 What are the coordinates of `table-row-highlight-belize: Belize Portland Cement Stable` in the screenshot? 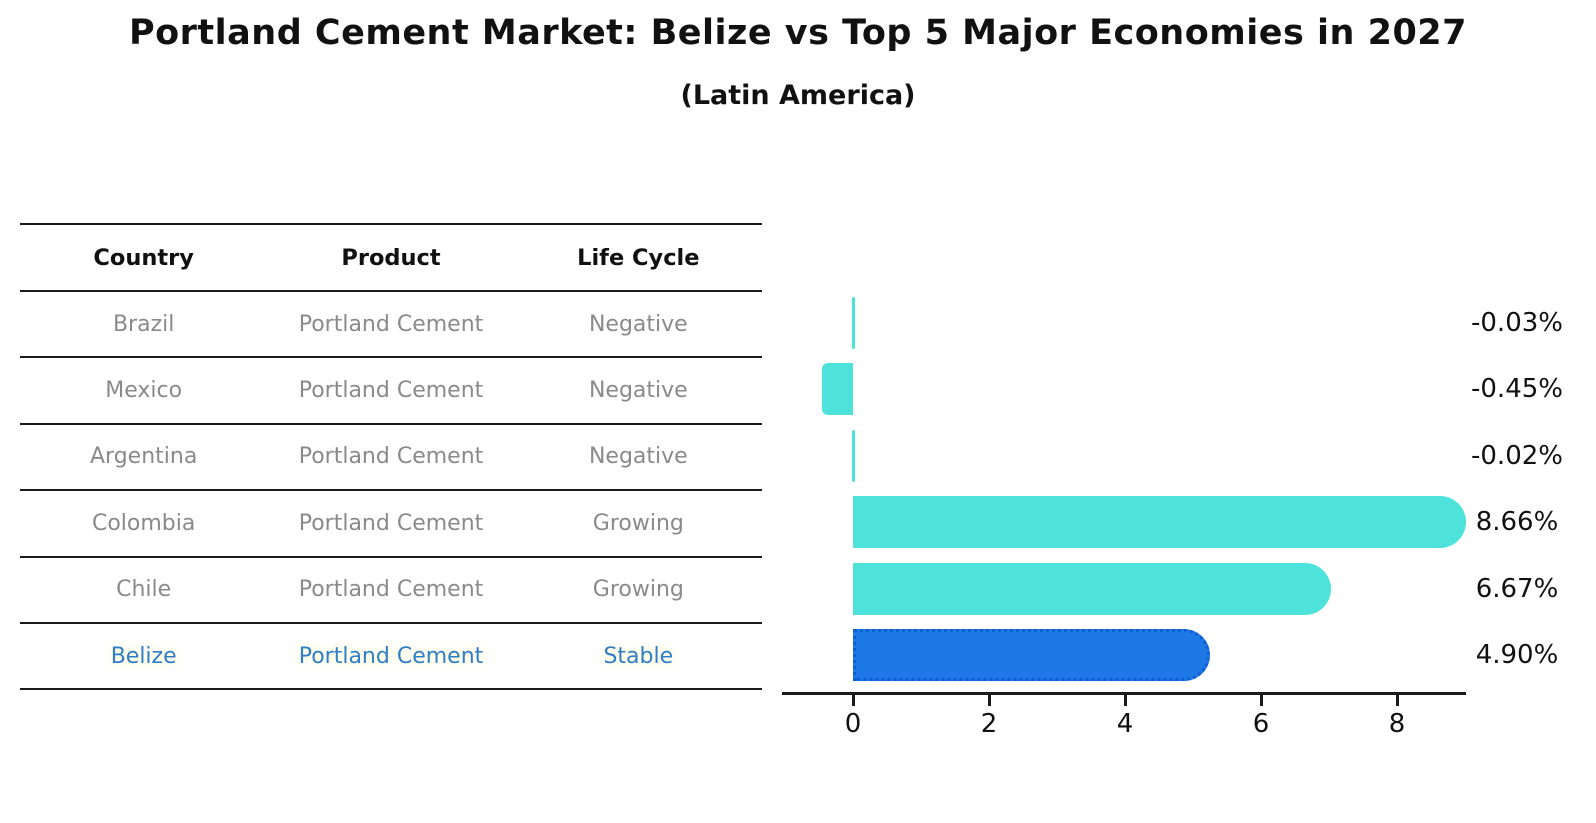 It's located at (391, 654).